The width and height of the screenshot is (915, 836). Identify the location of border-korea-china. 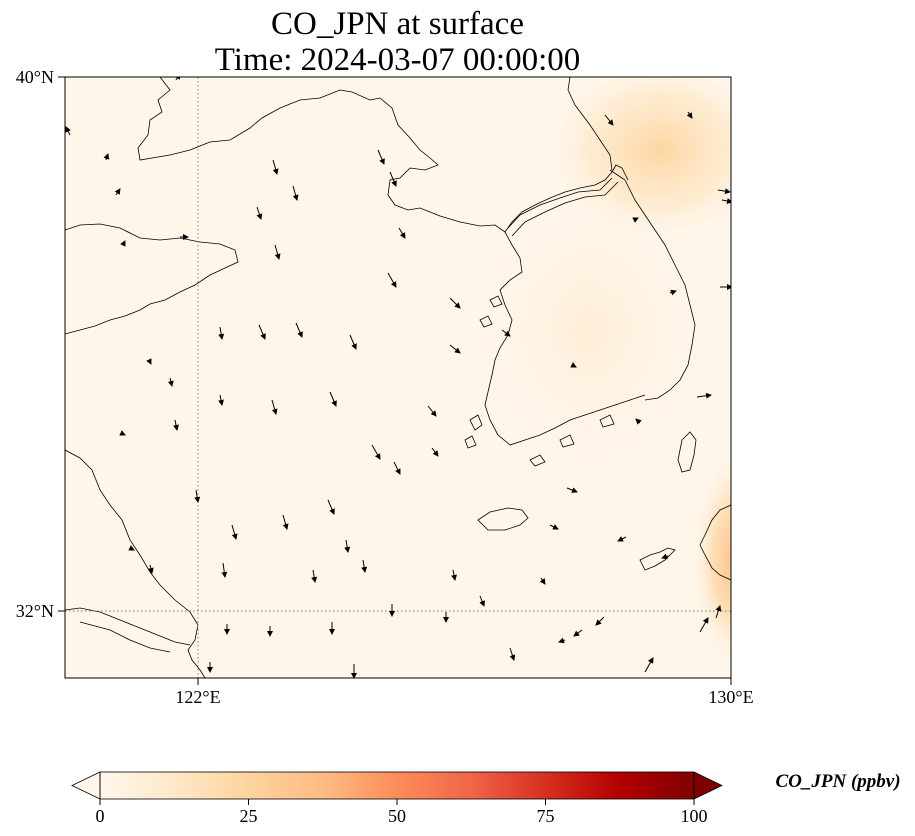
(563, 207).